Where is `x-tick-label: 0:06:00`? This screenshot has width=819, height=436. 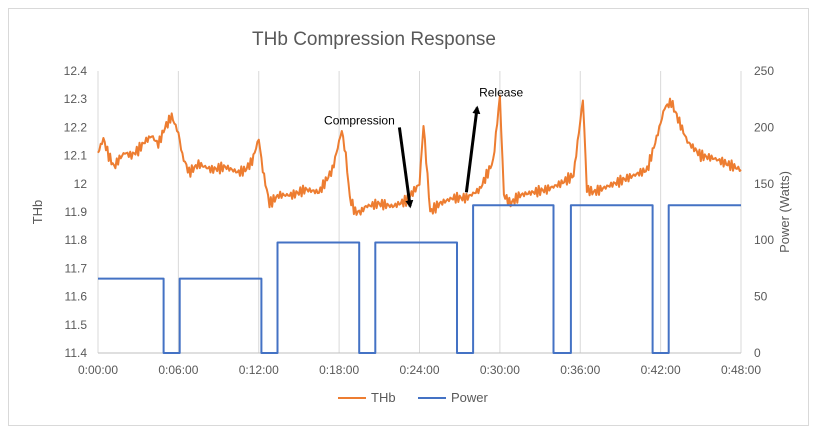 x-tick-label: 0:06:00 is located at coordinates (178, 370).